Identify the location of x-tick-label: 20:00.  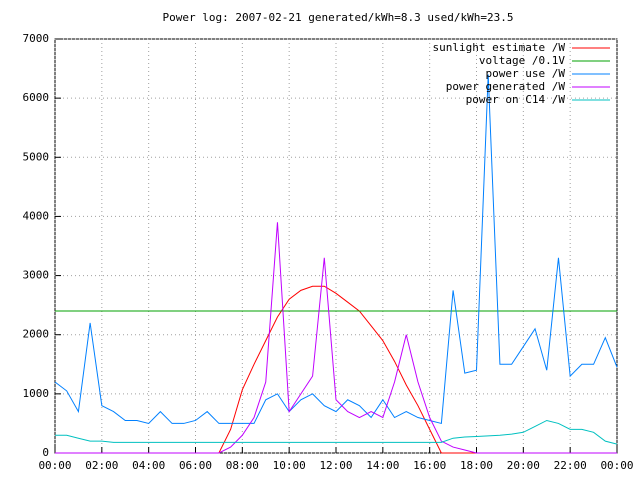
(523, 465).